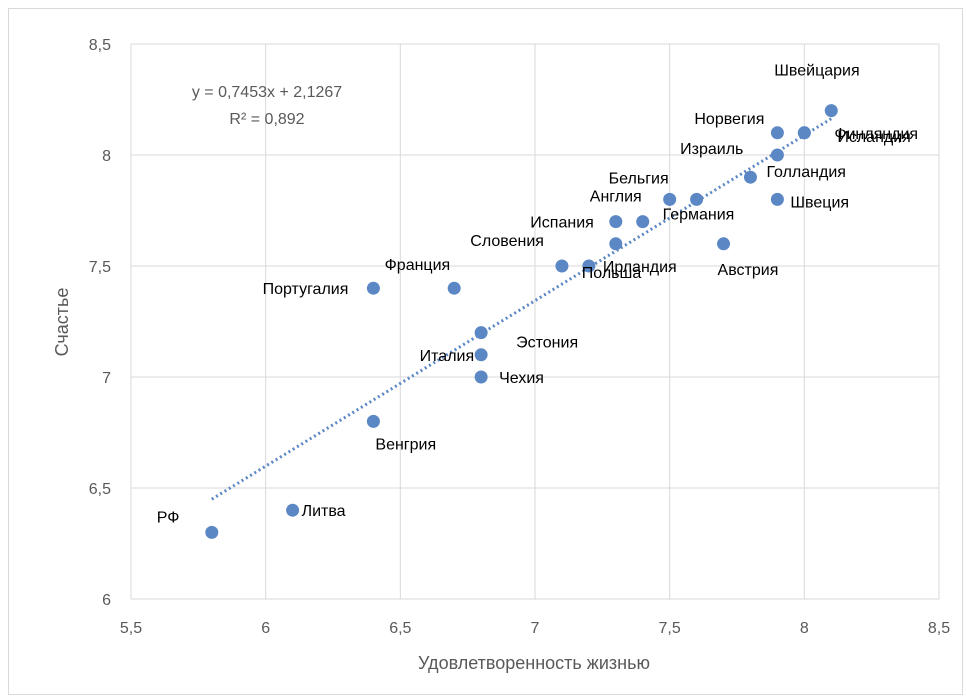  Describe the element at coordinates (447, 356) in the screenshot. I see `point-label: Италия` at that location.